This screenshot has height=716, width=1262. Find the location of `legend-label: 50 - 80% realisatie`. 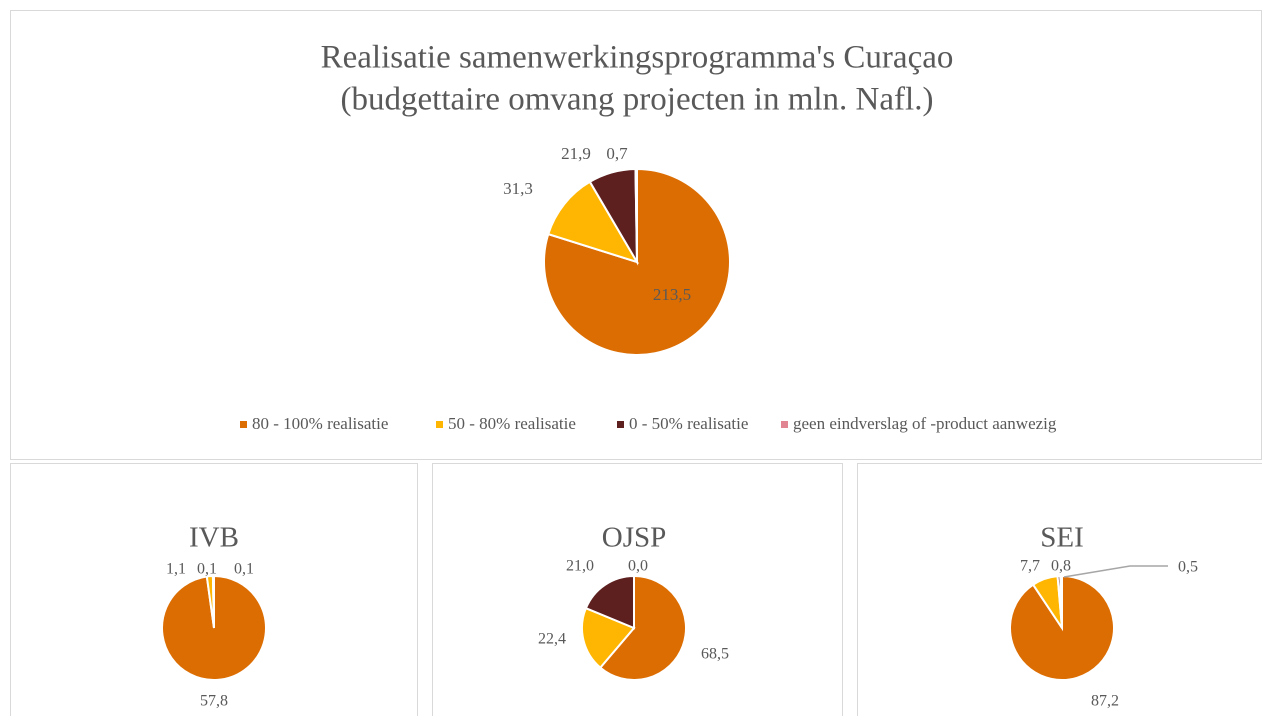

legend-label: 50 - 80% realisatie is located at coordinates (512, 423).